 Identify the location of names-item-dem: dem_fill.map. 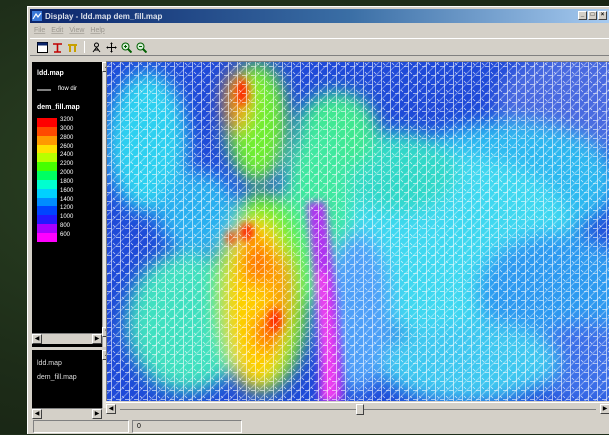
(57, 377).